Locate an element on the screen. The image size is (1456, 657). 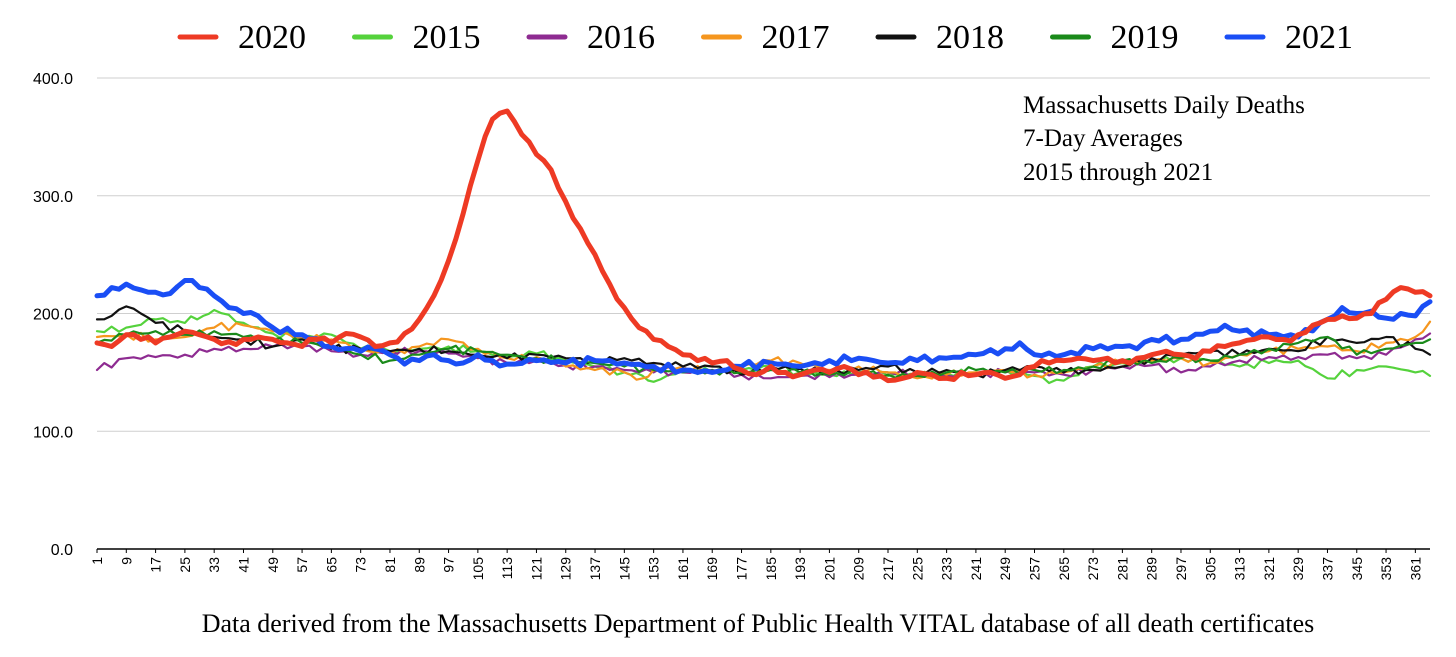
x-tick-label: 289 is located at coordinates (1152, 569).